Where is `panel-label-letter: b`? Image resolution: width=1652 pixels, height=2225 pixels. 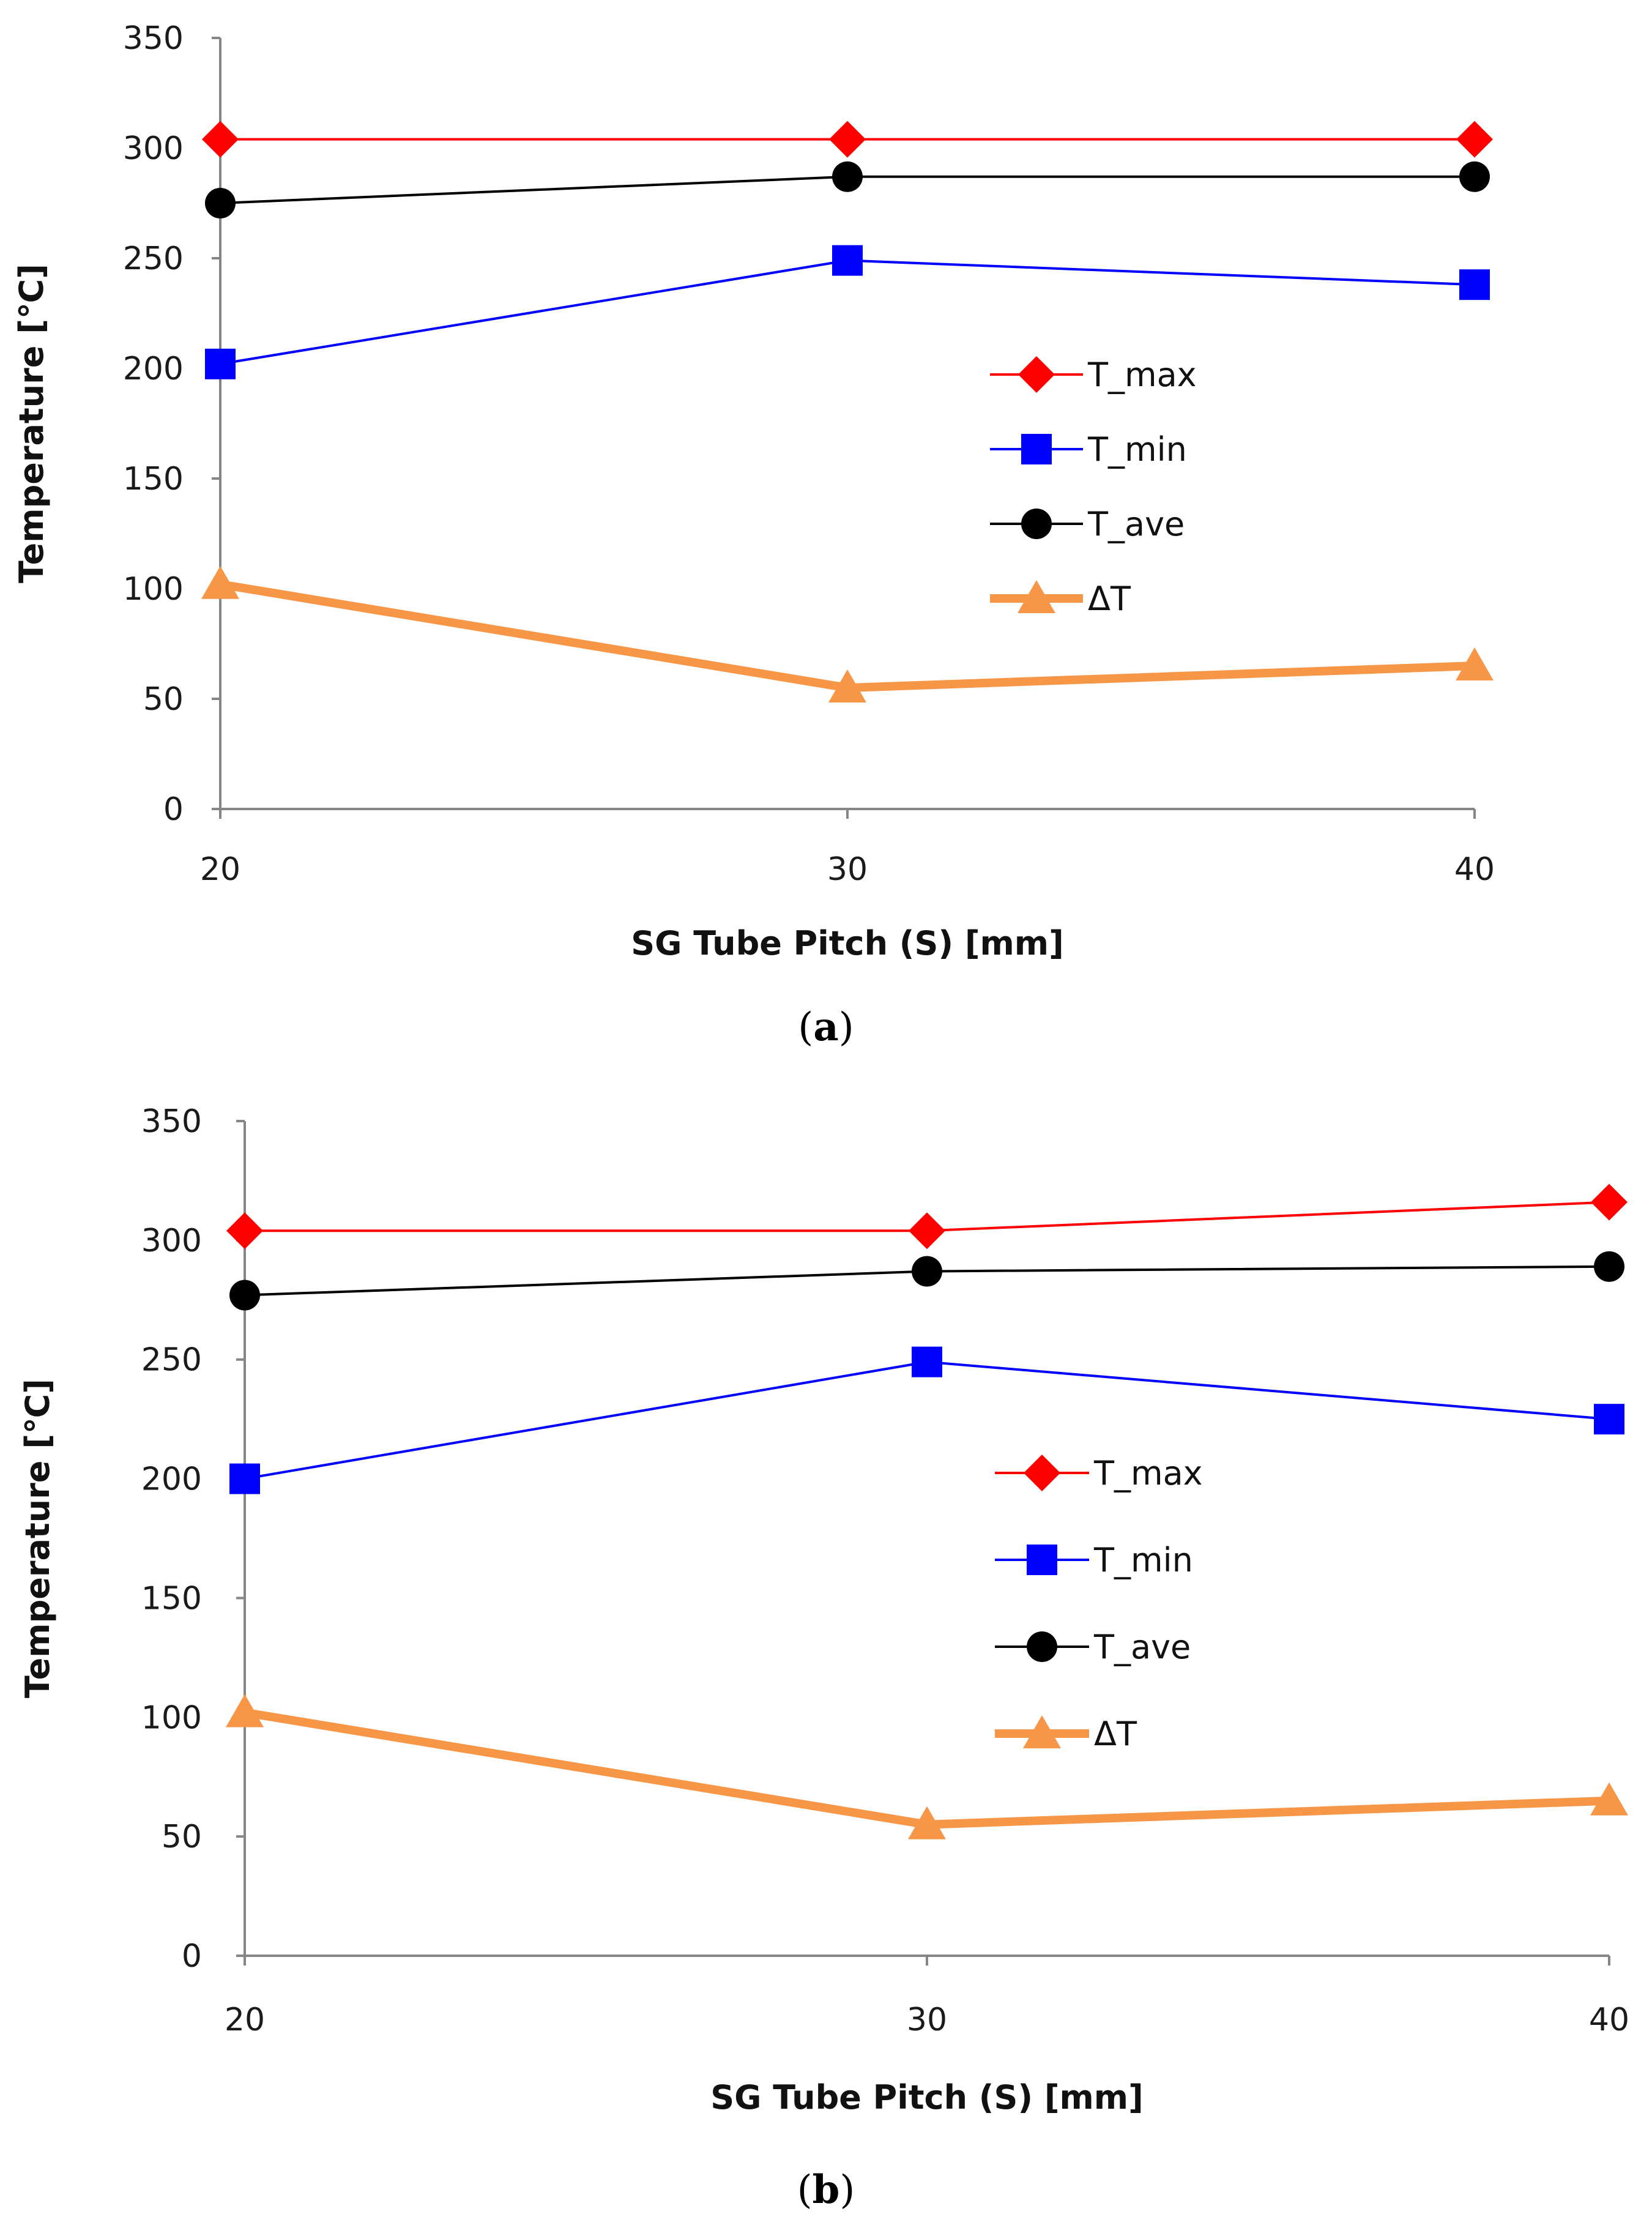 panel-label-letter: b is located at coordinates (826, 2190).